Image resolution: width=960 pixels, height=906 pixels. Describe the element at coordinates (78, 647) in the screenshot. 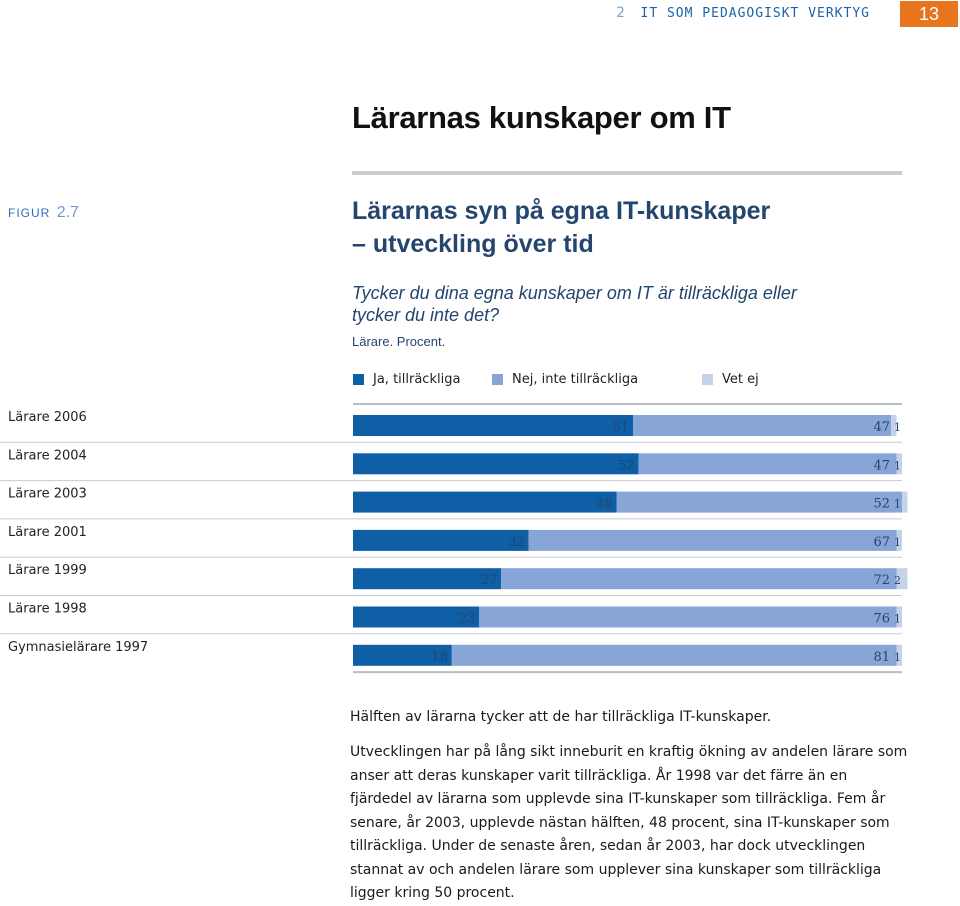

I see `category-label: Gymnasielärare 1997` at that location.